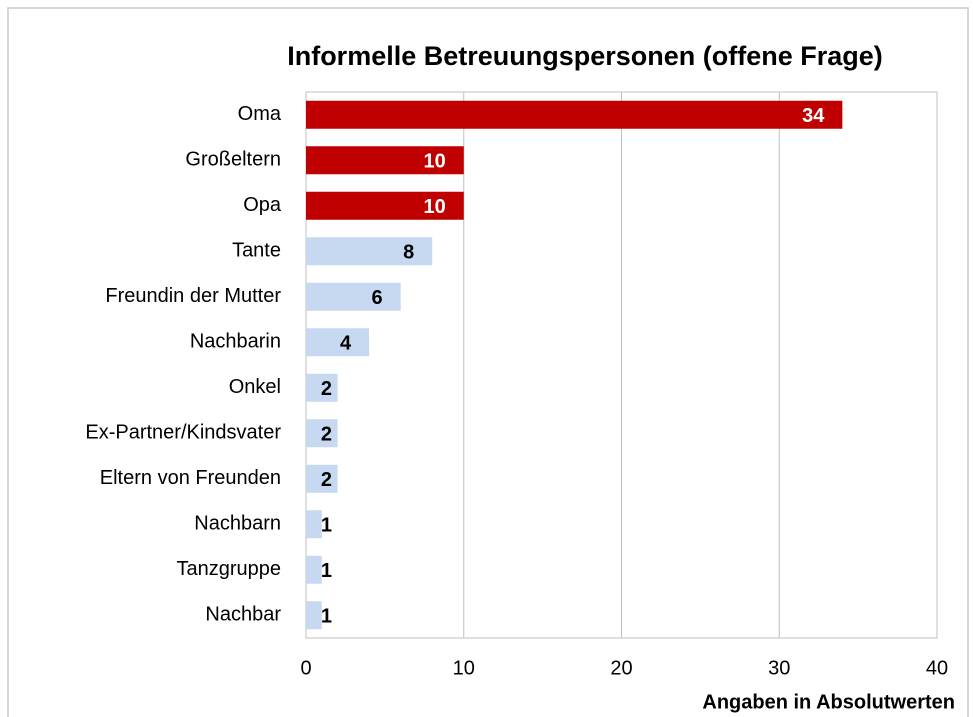  Describe the element at coordinates (262, 205) in the screenshot. I see `y-tick-label: Opa` at that location.